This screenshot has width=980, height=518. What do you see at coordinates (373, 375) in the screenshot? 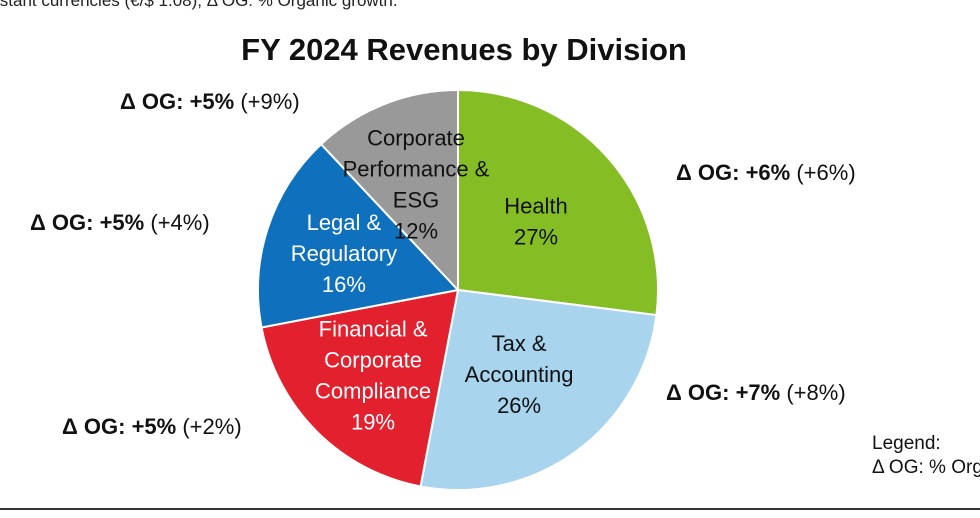
I see `slice-label-financial-corporate-compliance: Financial & Corporate Compliance 19%` at bounding box center [373, 375].